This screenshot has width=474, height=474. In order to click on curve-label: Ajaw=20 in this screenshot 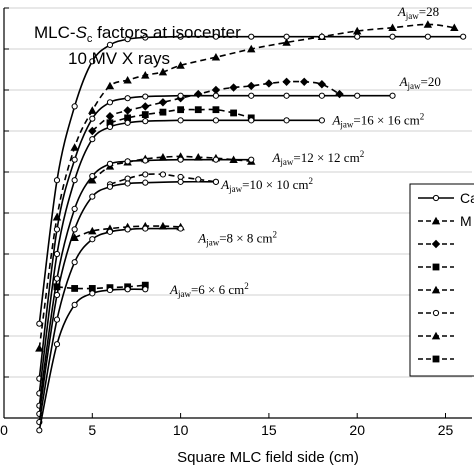, I will do `click(420, 82)`.